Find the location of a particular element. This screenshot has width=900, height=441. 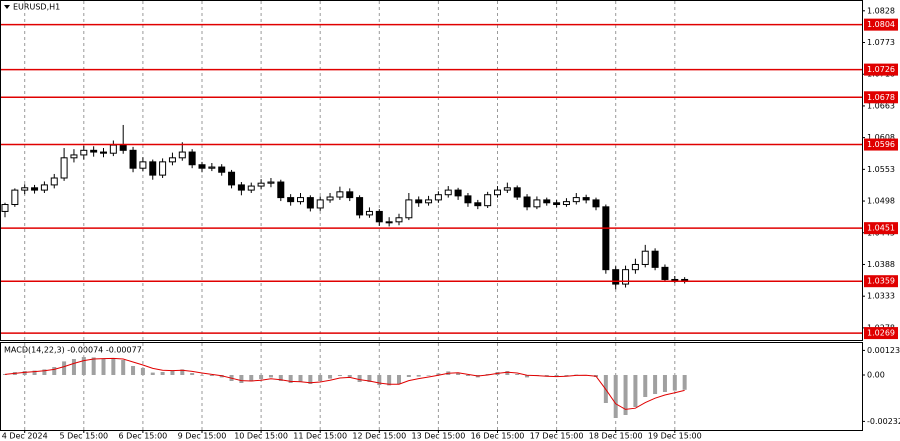

y-tick-label: 0.00 is located at coordinates (876, 375).